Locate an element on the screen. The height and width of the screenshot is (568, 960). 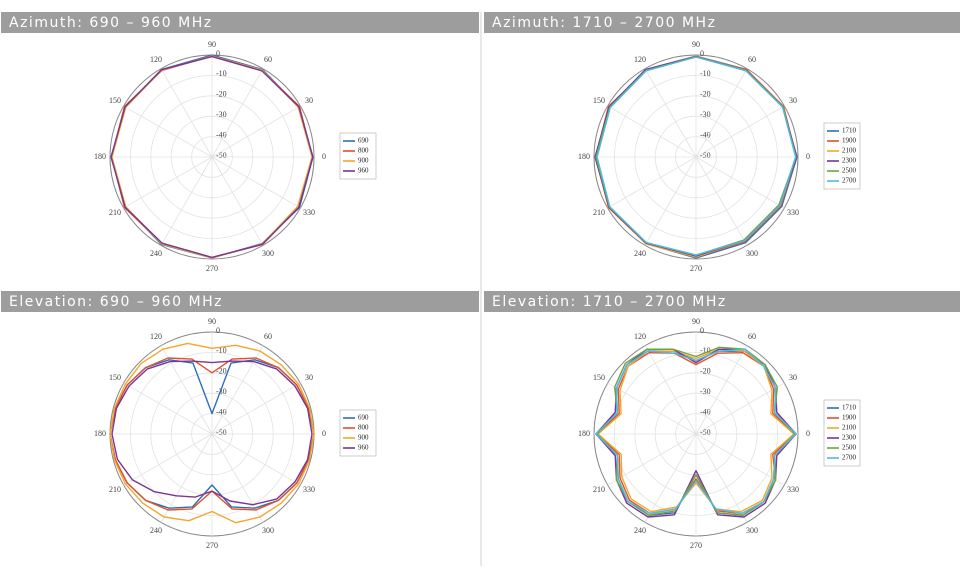
legend-label: 2300 is located at coordinates (849, 438).